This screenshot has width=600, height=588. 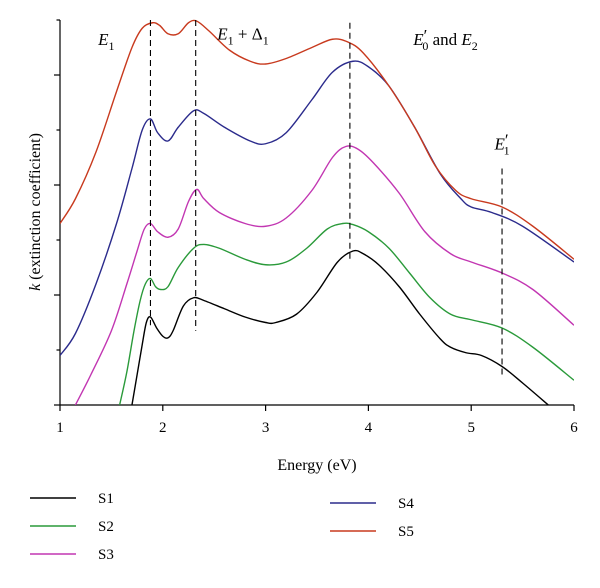 I want to click on y-axis-label: k (extinction coefficient), so click(x=35, y=212).